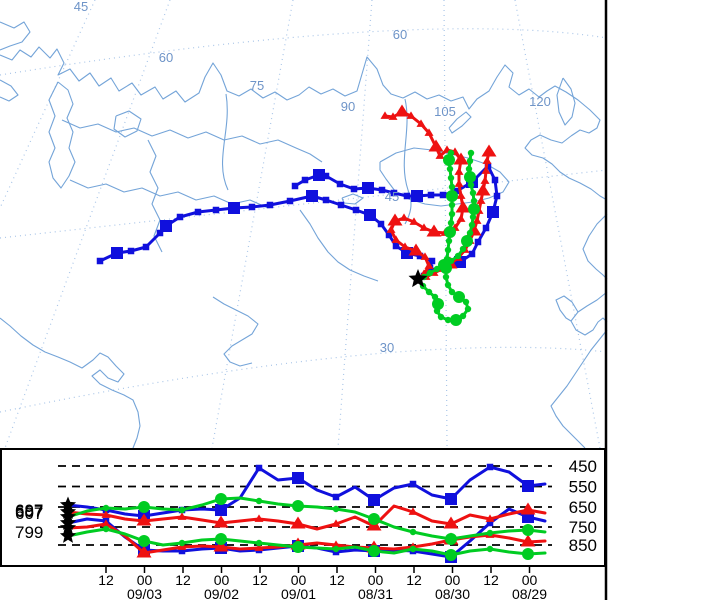  I want to click on meridian-120e, so click(557, 224).